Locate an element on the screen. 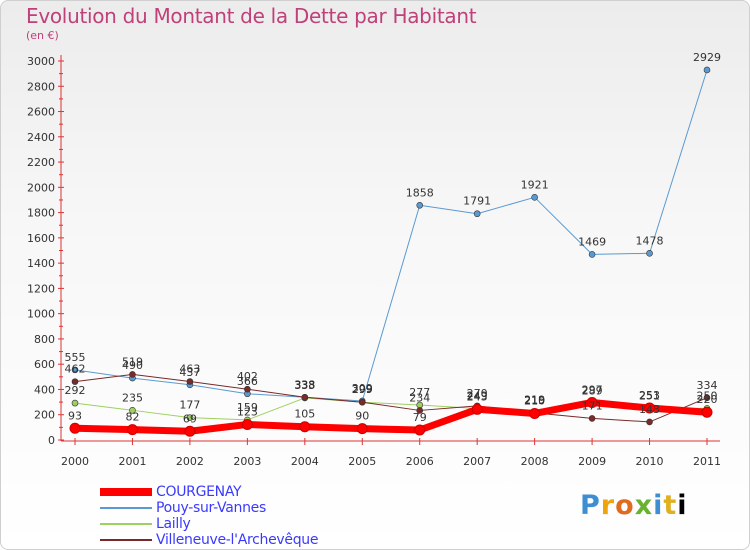 The height and width of the screenshot is (550, 750). data-label-villeneuve-l-archev-que: 334 is located at coordinates (707, 385).